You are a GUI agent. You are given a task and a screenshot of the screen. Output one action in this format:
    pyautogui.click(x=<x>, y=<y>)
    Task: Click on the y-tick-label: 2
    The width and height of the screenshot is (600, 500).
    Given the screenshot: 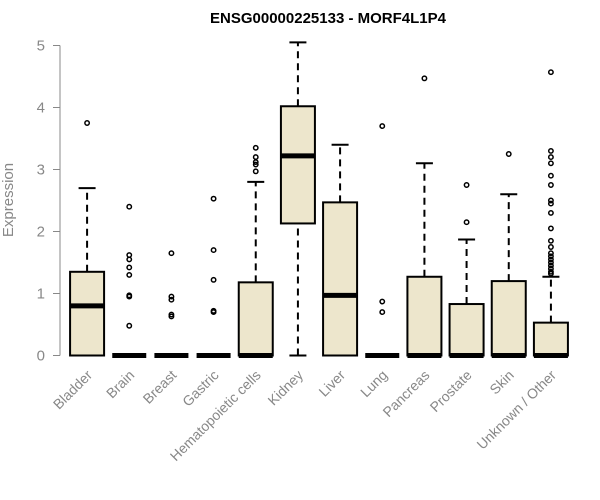 What is the action you would take?
    pyautogui.click(x=41, y=232)
    